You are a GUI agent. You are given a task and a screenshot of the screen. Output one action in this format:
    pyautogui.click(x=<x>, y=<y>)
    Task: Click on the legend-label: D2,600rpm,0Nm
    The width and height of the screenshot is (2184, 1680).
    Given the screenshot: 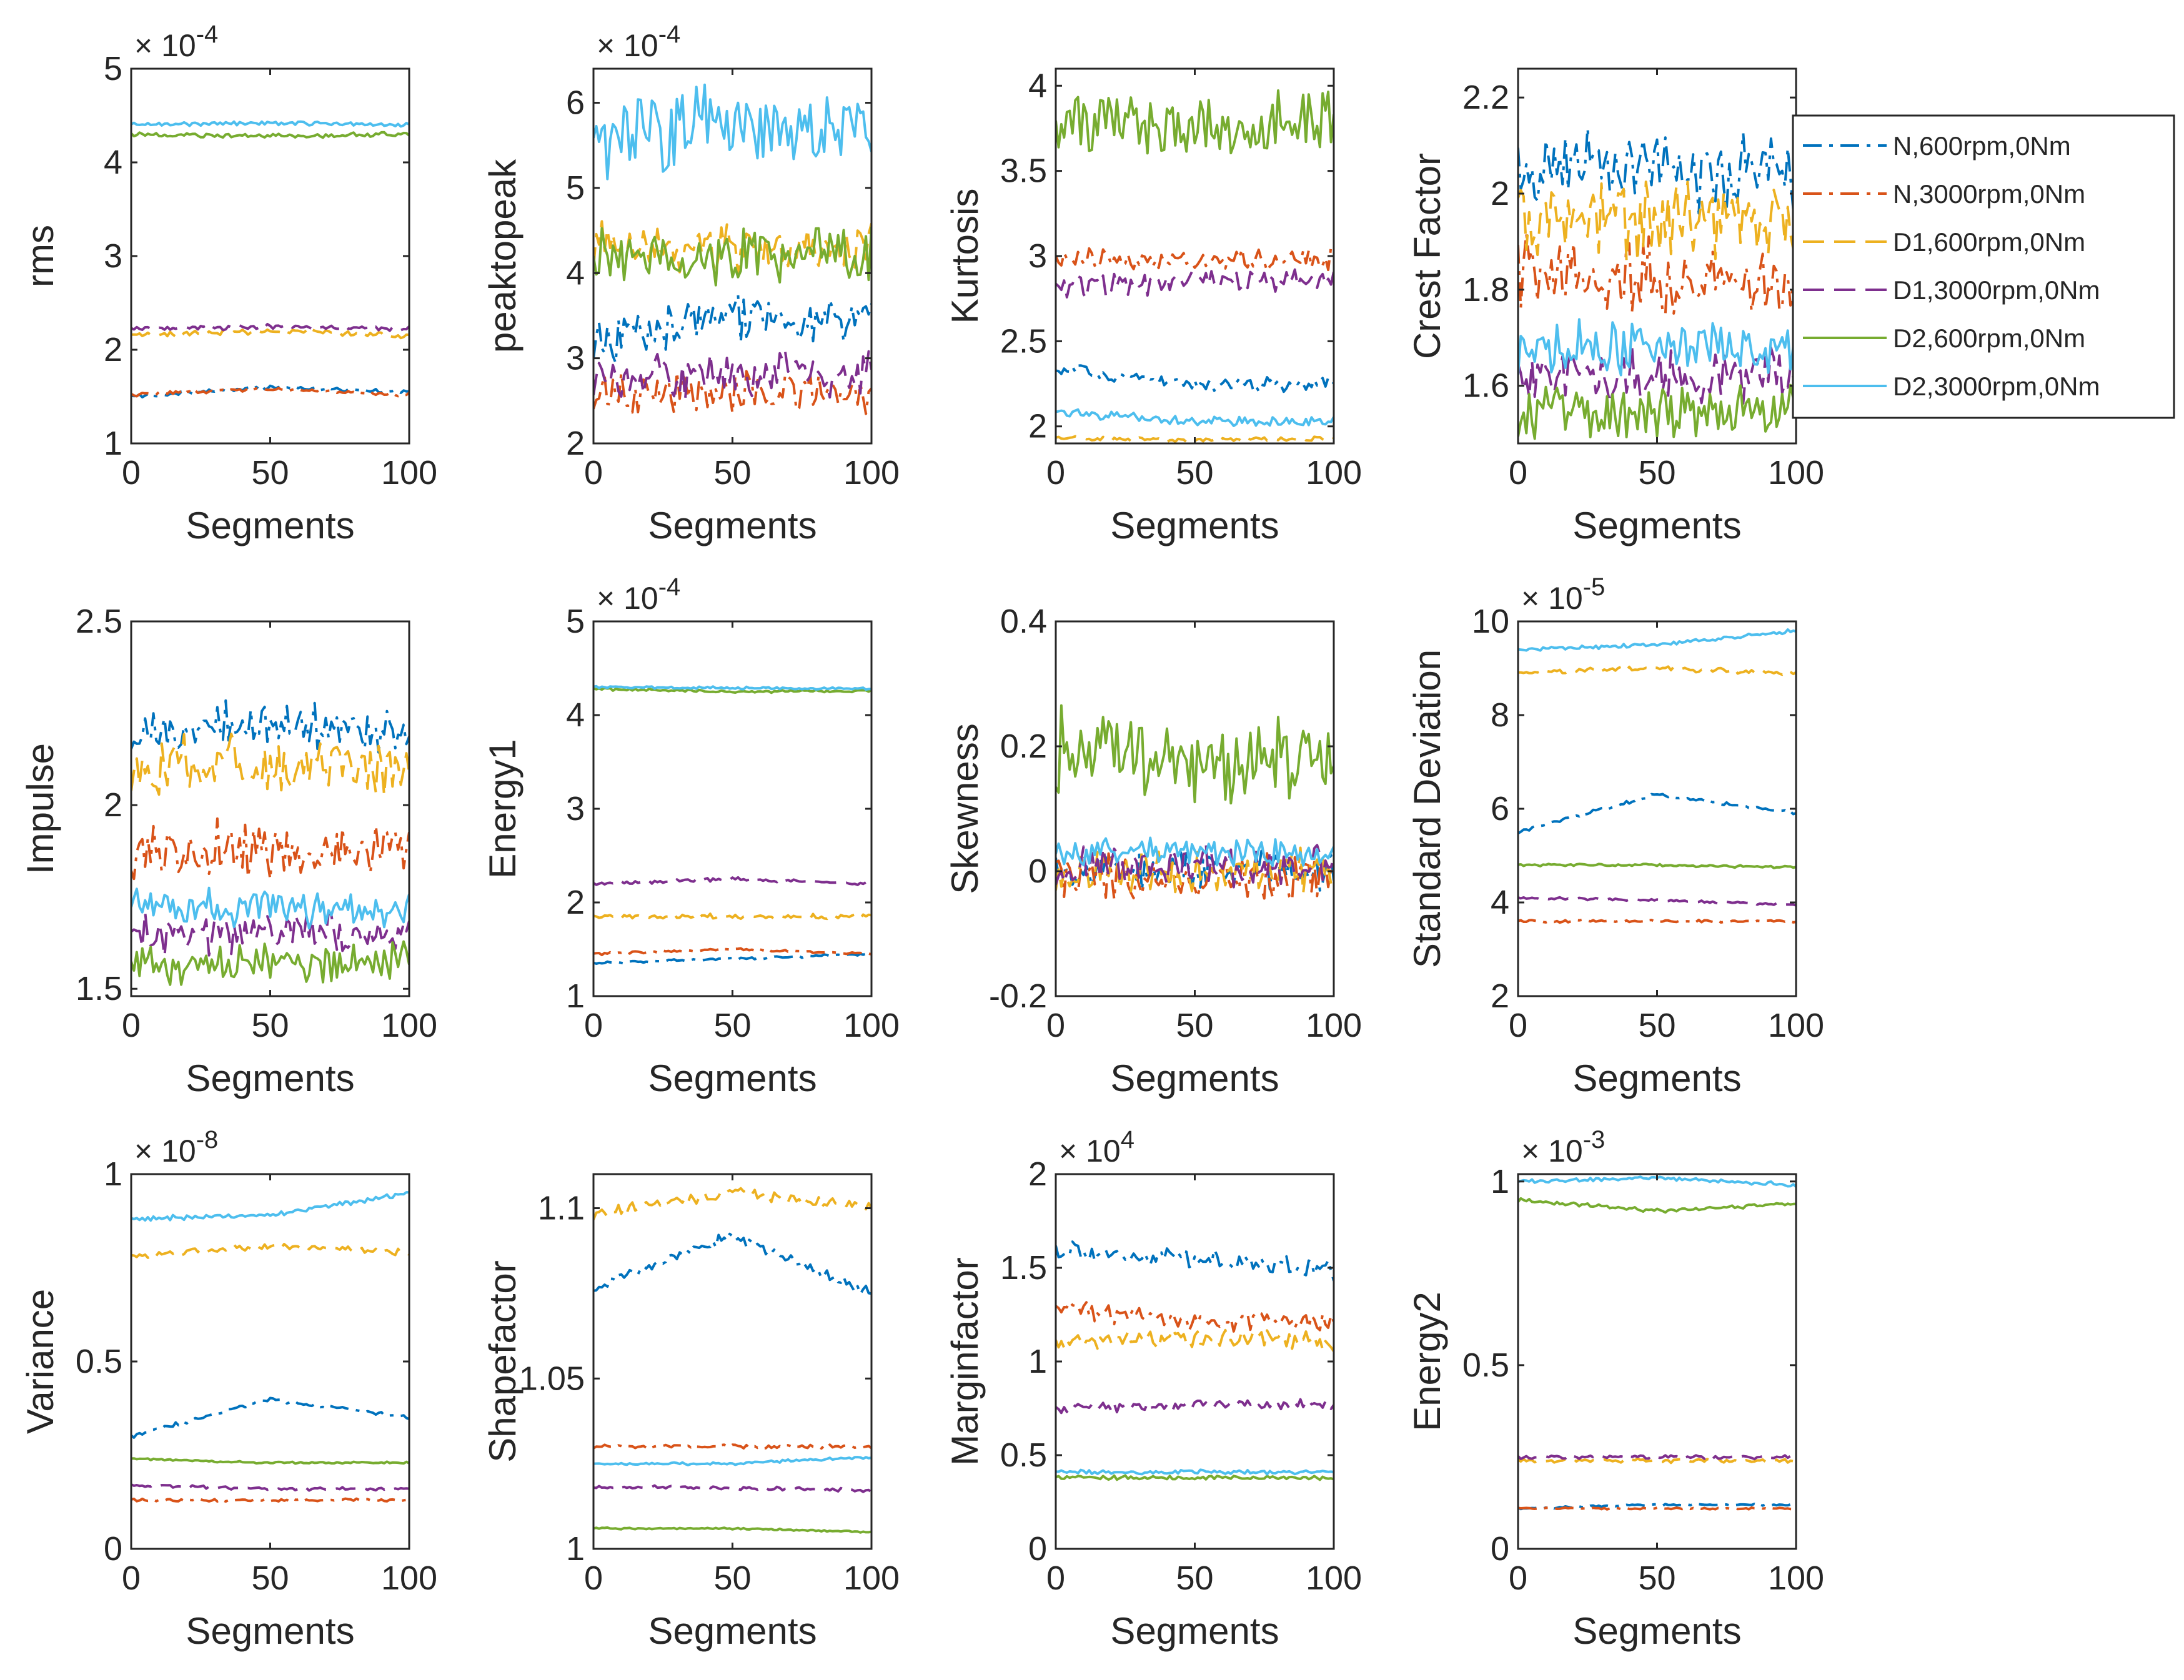 What is the action you would take?
    pyautogui.click(x=1989, y=339)
    